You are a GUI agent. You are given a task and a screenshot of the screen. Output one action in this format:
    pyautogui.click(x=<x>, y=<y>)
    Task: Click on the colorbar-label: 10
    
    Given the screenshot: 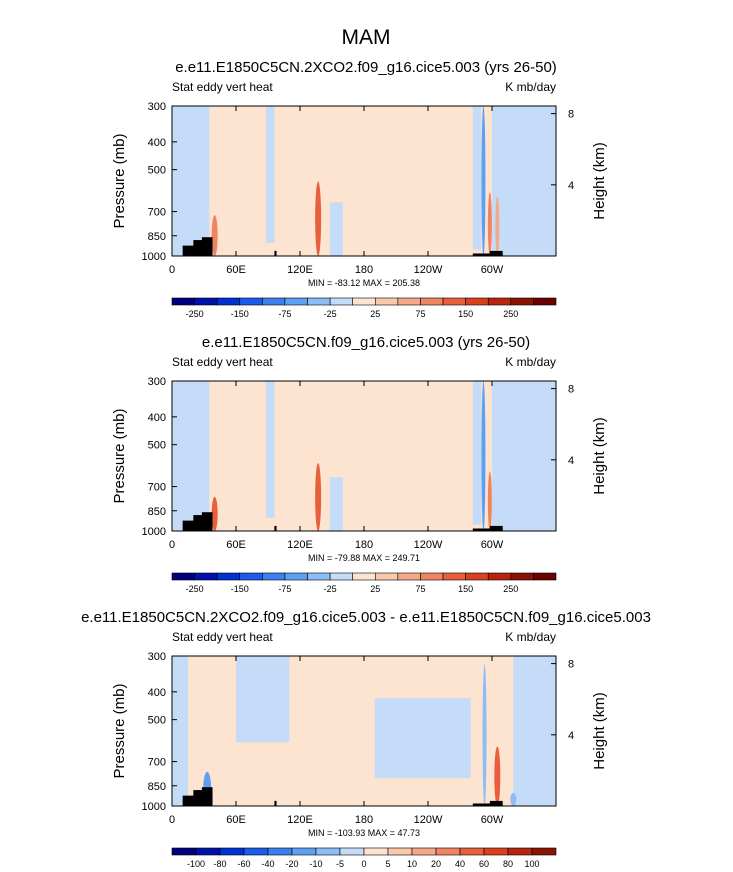 What is the action you would take?
    pyautogui.click(x=412, y=864)
    